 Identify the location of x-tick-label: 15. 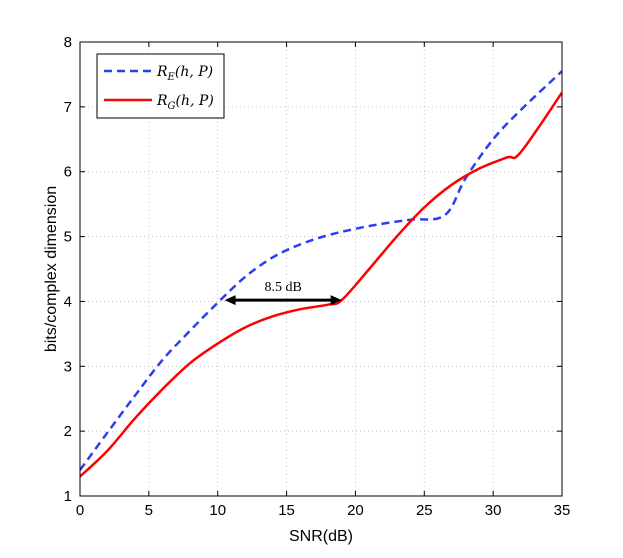
(286, 510).